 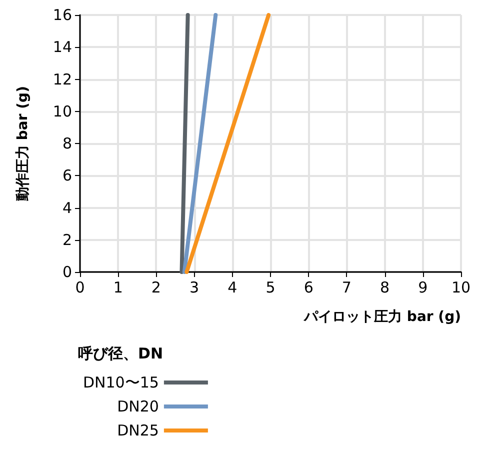 I want to click on y-tick-label: 0, so click(x=67, y=272).